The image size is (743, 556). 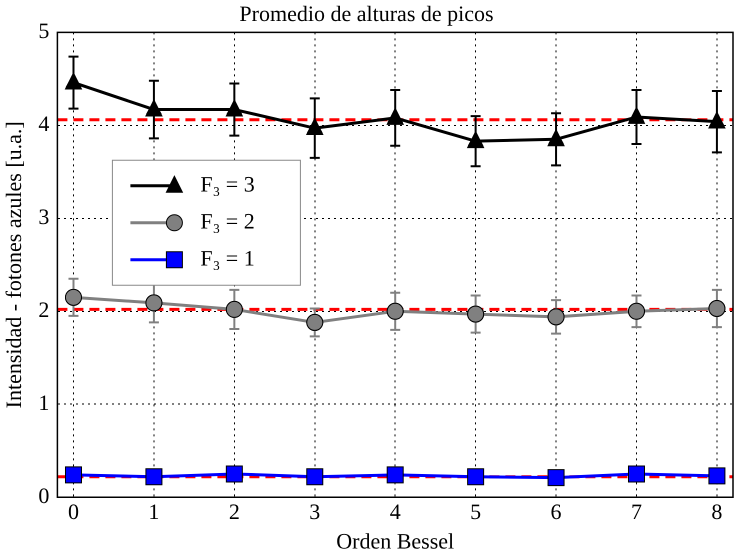 I want to click on x-tick-label: 2, so click(x=234, y=511).